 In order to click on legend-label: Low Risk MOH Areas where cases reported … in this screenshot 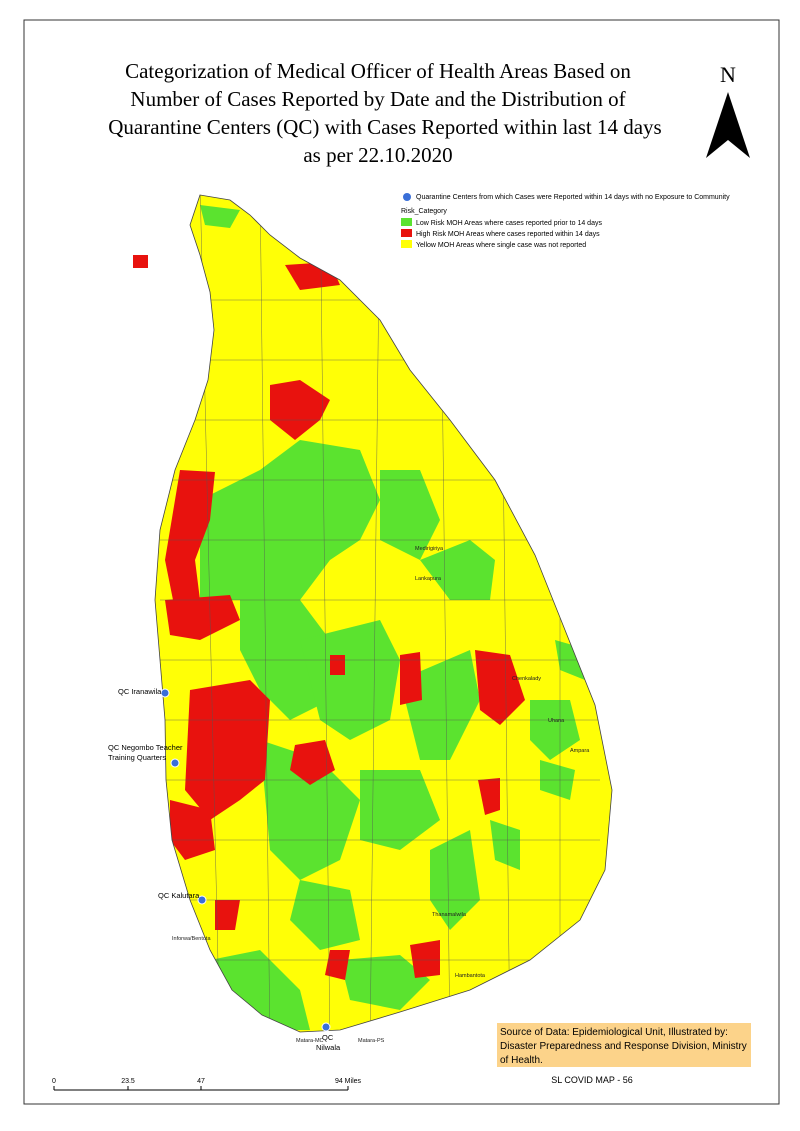, I will do `click(509, 223)`.